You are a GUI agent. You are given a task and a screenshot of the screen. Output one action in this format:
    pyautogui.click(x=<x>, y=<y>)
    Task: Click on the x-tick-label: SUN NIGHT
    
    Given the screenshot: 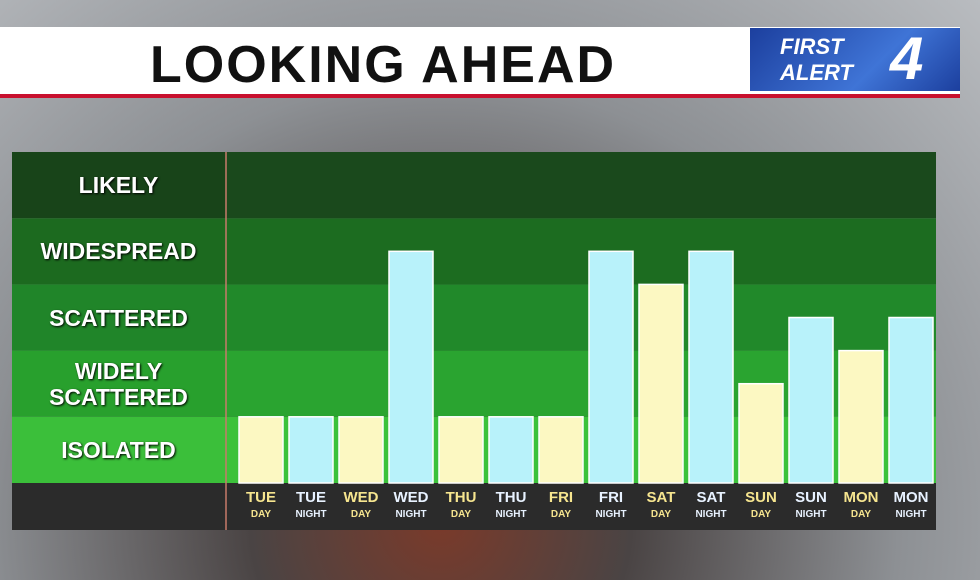 What is the action you would take?
    pyautogui.click(x=811, y=504)
    